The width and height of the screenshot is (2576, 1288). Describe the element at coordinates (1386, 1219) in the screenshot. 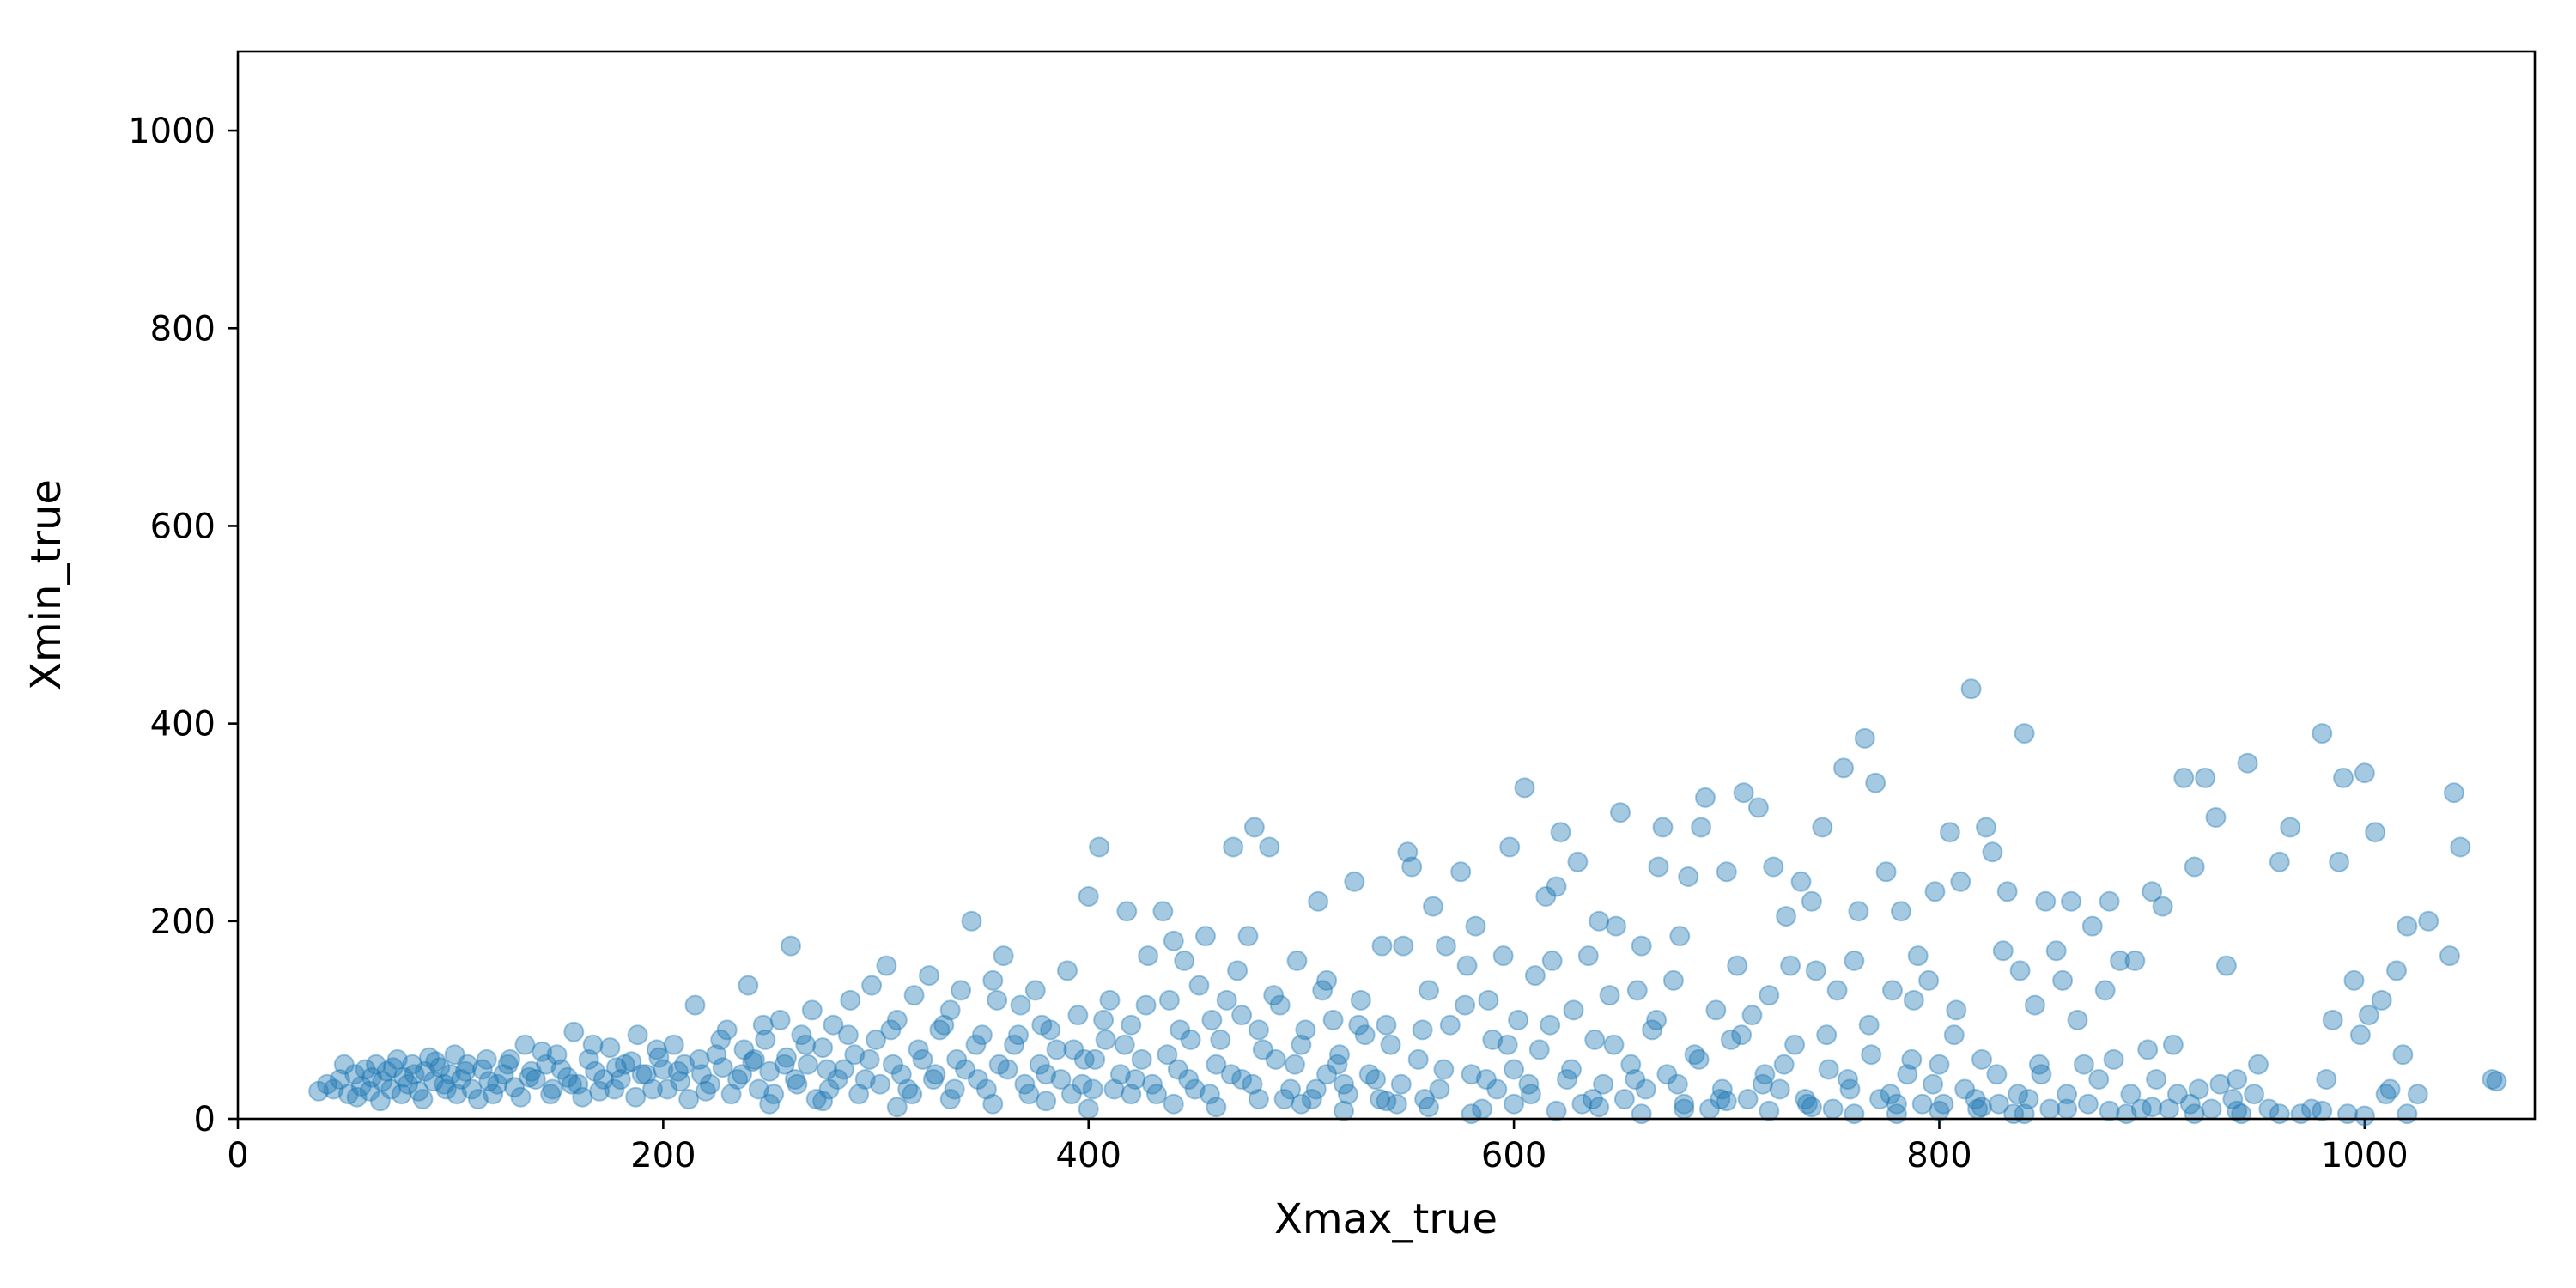

I see `x-axis-label: Xmax_true` at that location.